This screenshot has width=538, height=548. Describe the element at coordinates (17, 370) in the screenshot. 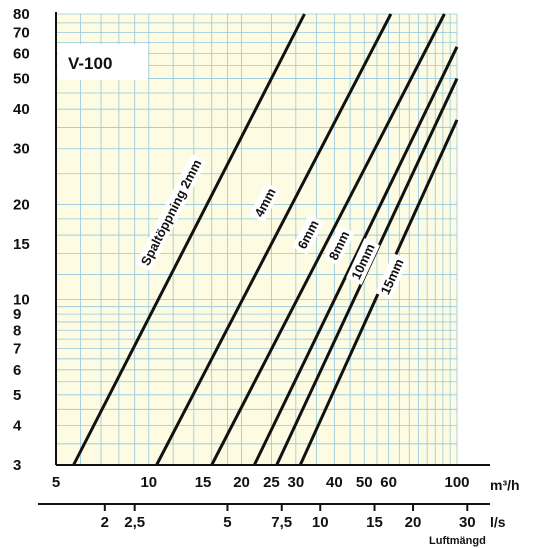

I see `y-tick-label: 6` at that location.